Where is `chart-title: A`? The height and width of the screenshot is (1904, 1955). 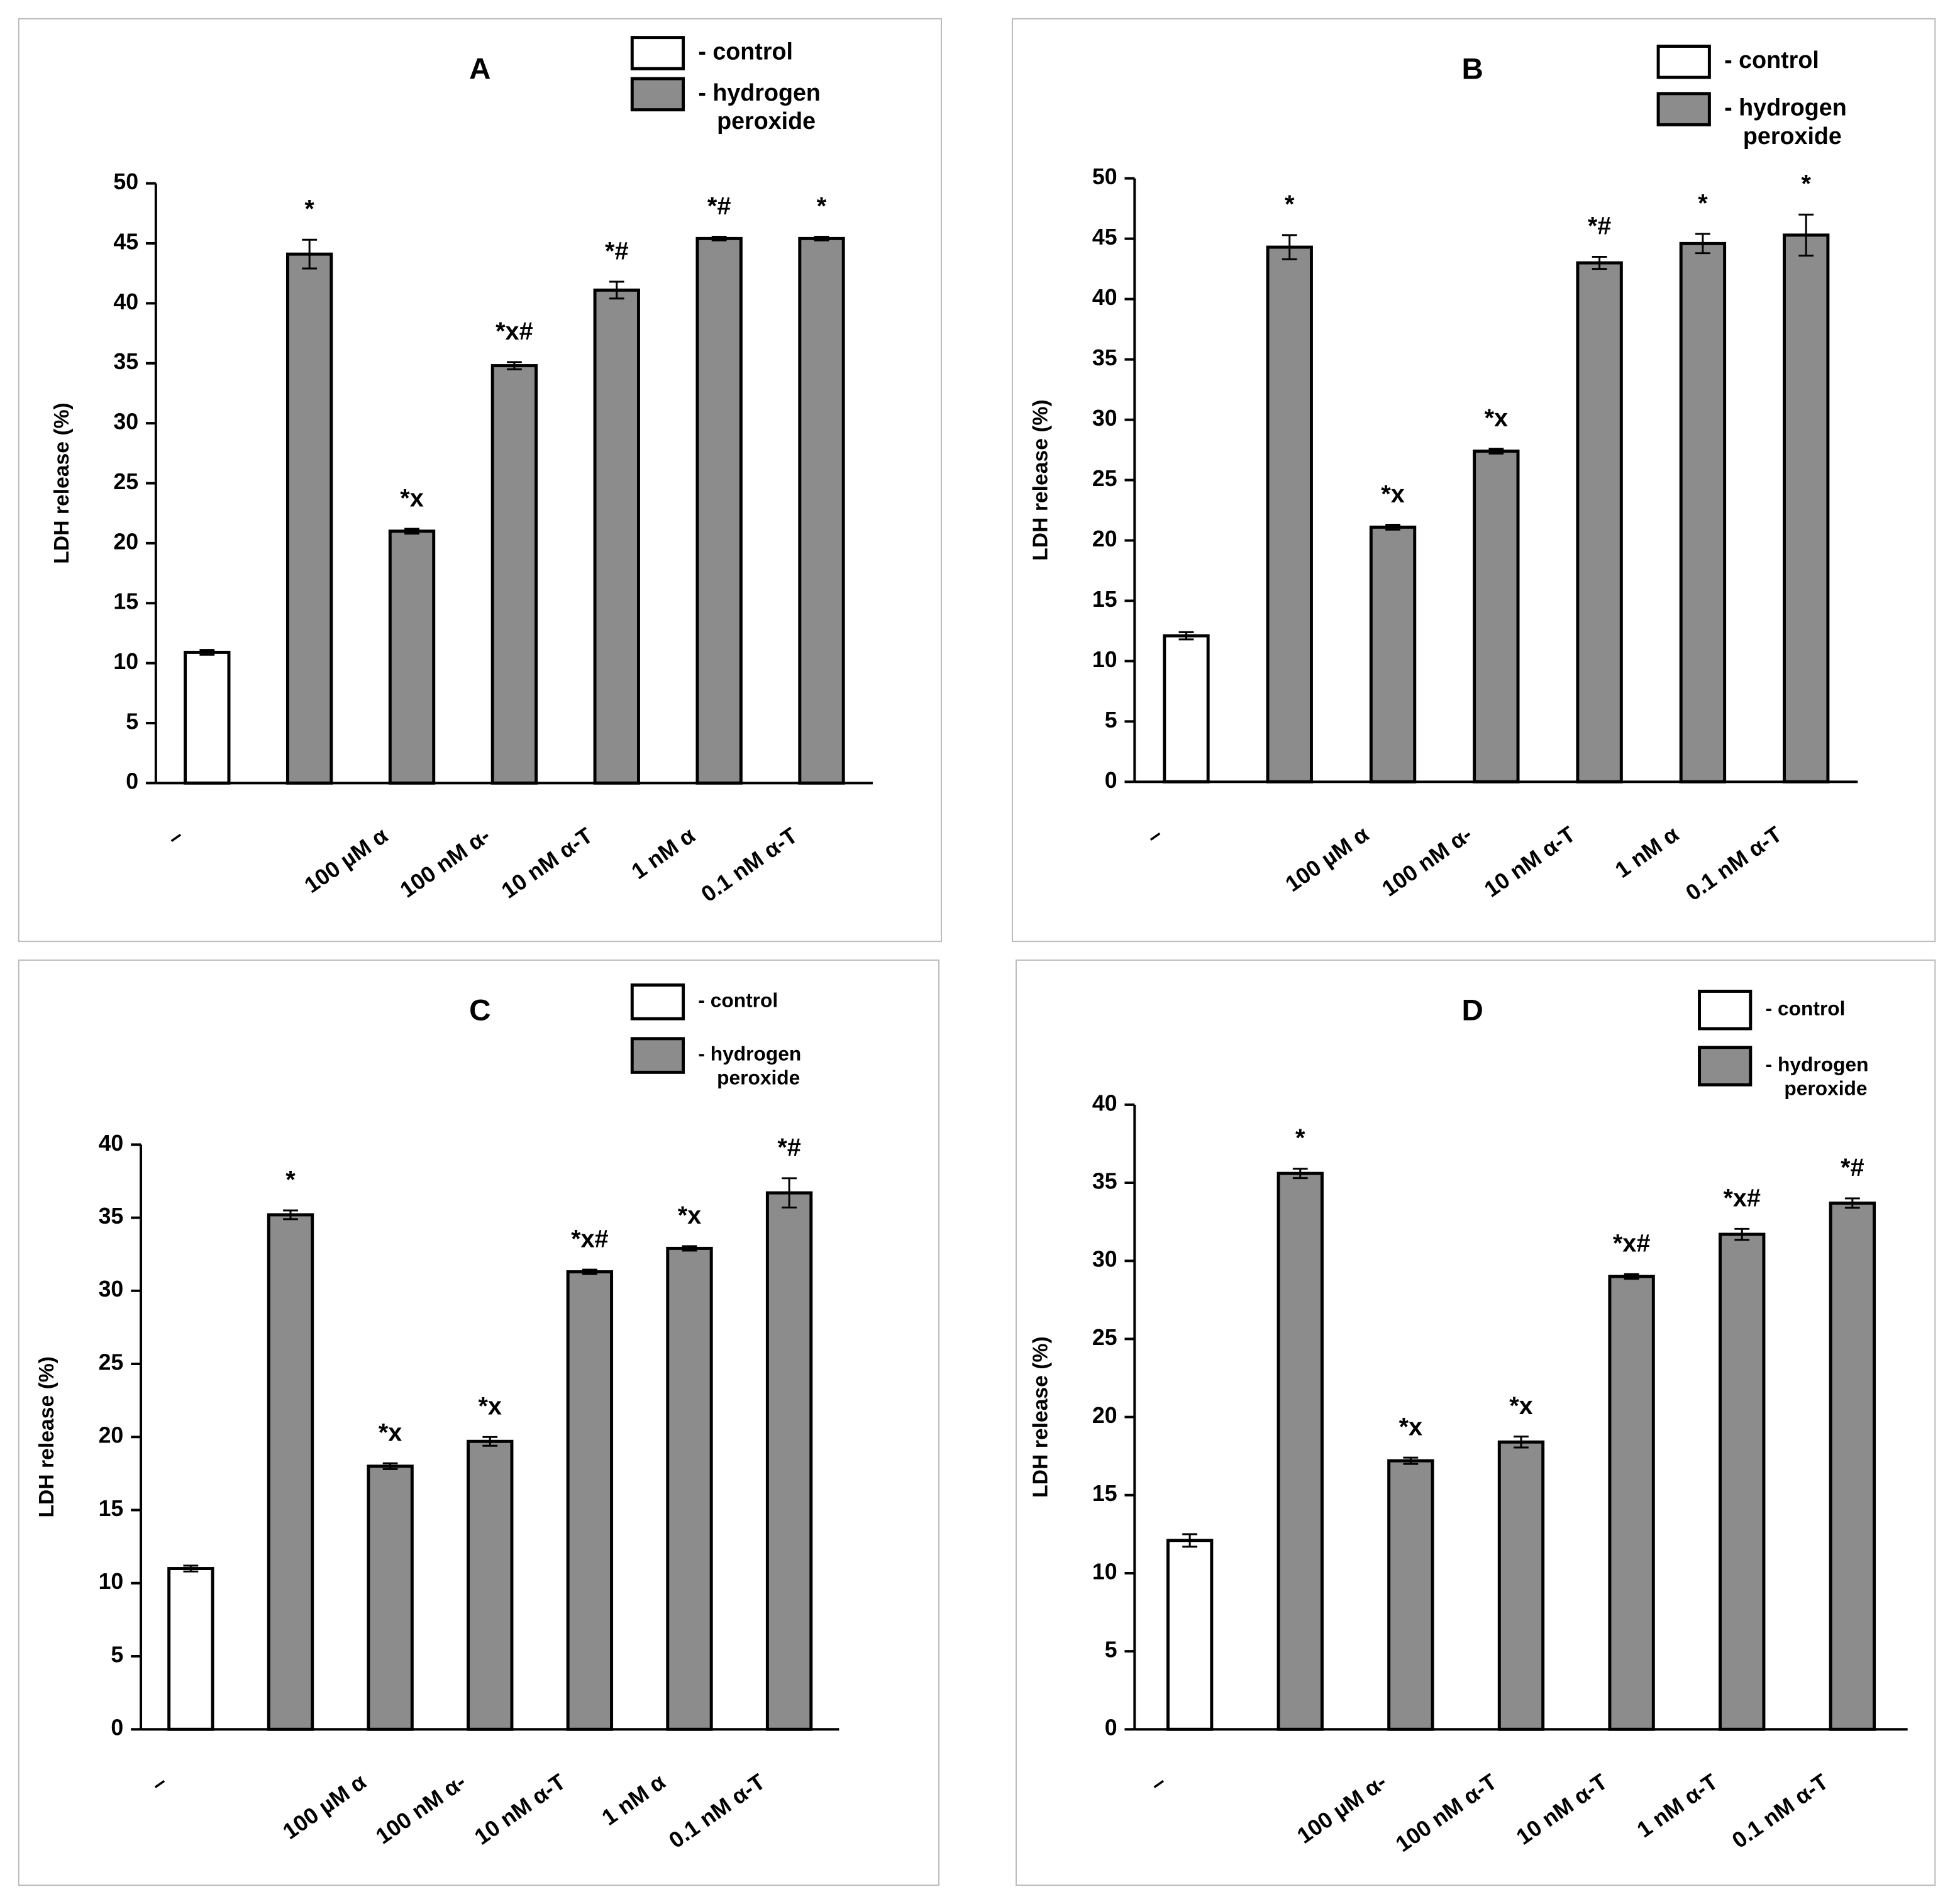 chart-title: A is located at coordinates (480, 69).